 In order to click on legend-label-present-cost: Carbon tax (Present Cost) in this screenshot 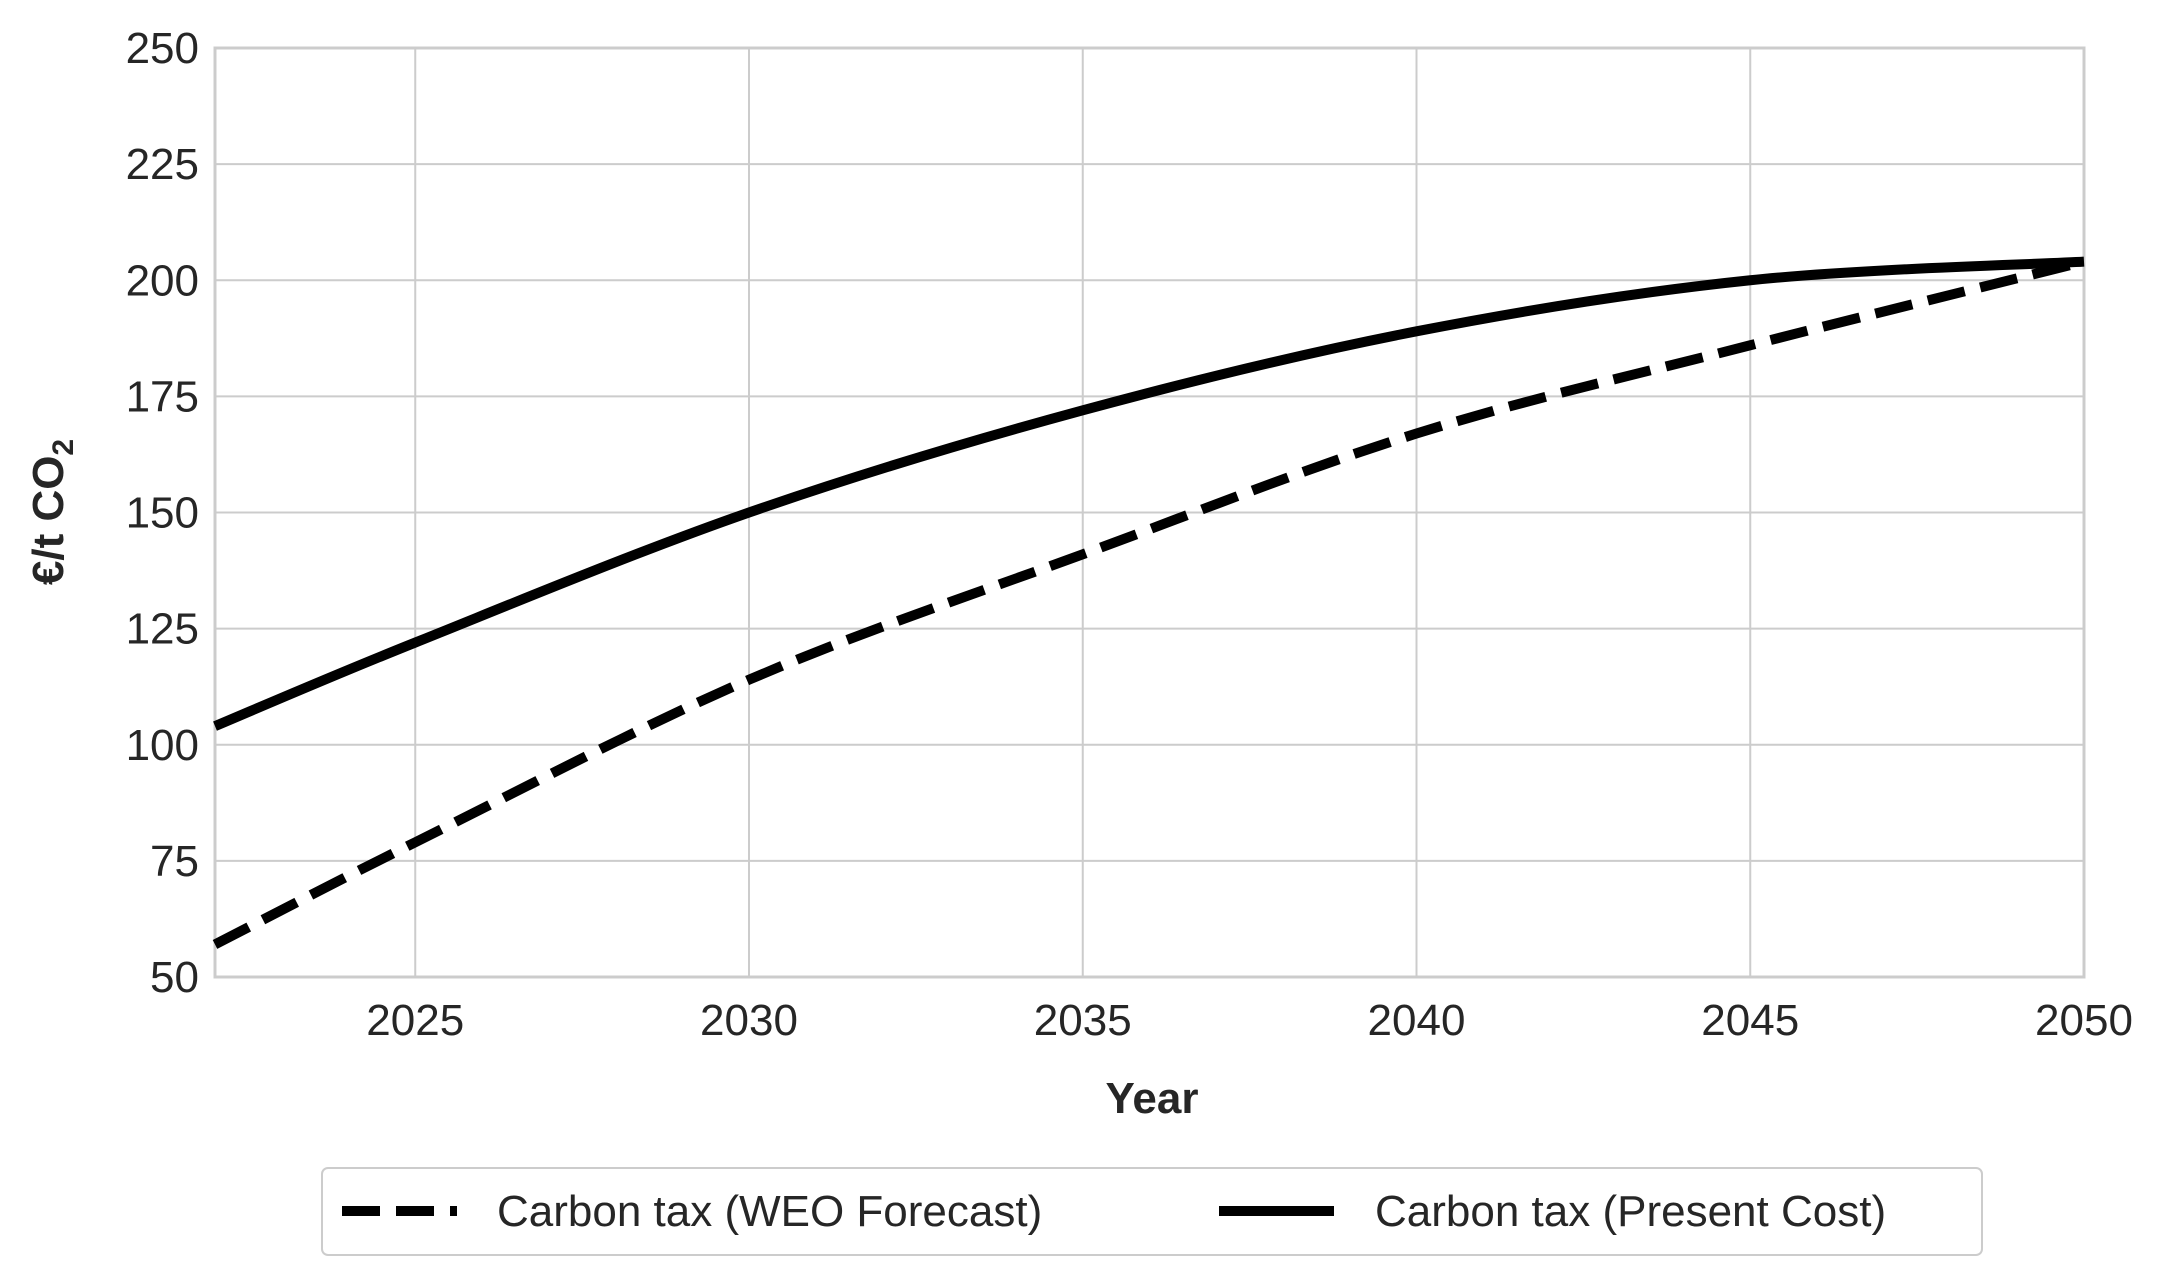, I will do `click(1630, 1211)`.